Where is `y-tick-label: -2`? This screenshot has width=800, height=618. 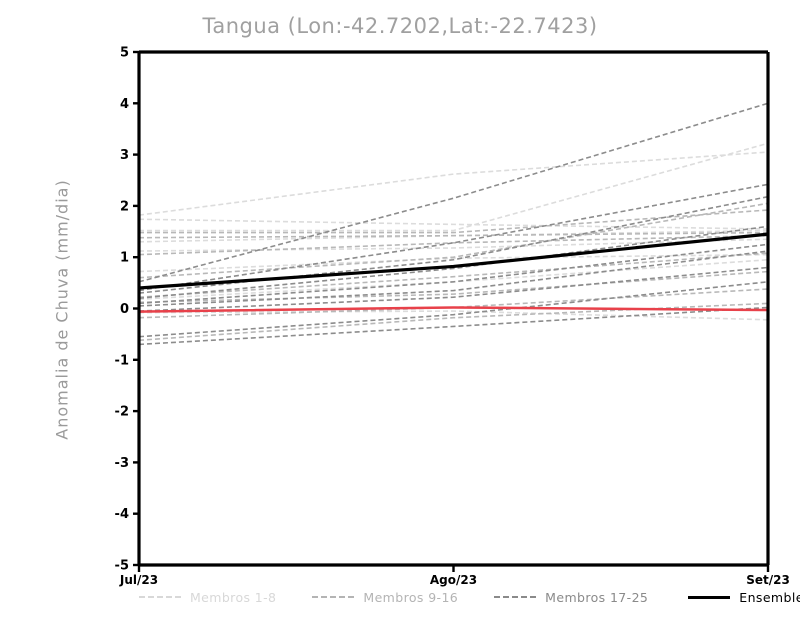 y-tick-label: -2 is located at coordinates (122, 412).